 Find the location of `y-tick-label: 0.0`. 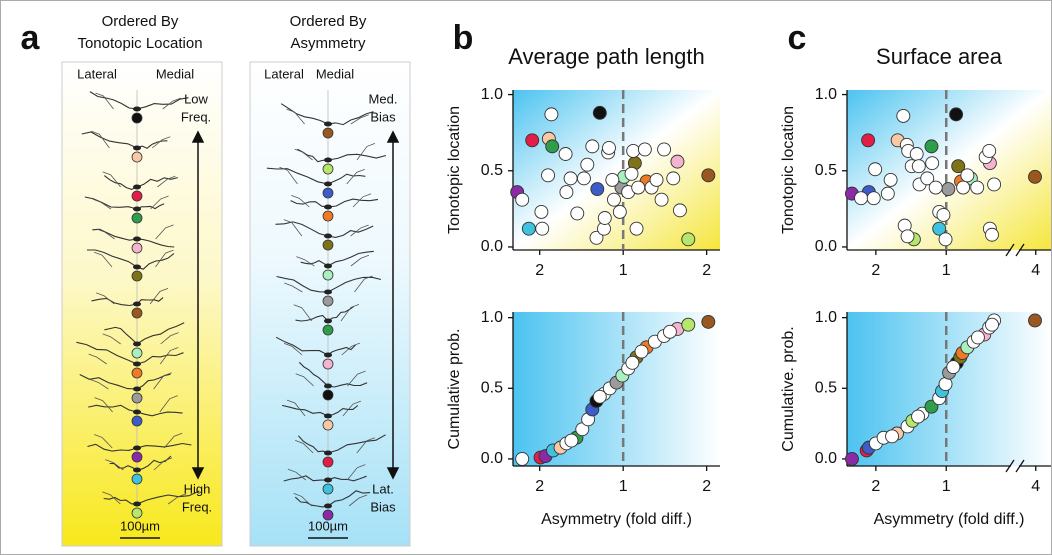

y-tick-label: 0.0 is located at coordinates (826, 246).